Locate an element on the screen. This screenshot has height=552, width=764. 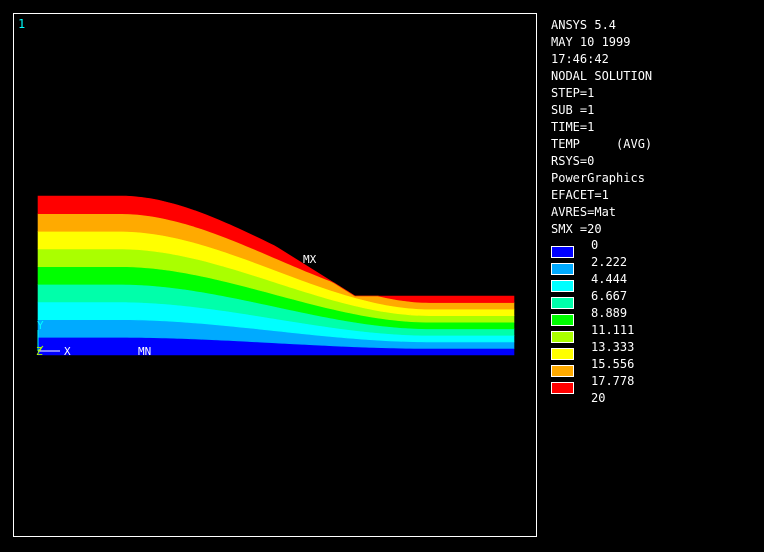
info-graphics-mode: PowerGraphics is located at coordinates (598, 178).